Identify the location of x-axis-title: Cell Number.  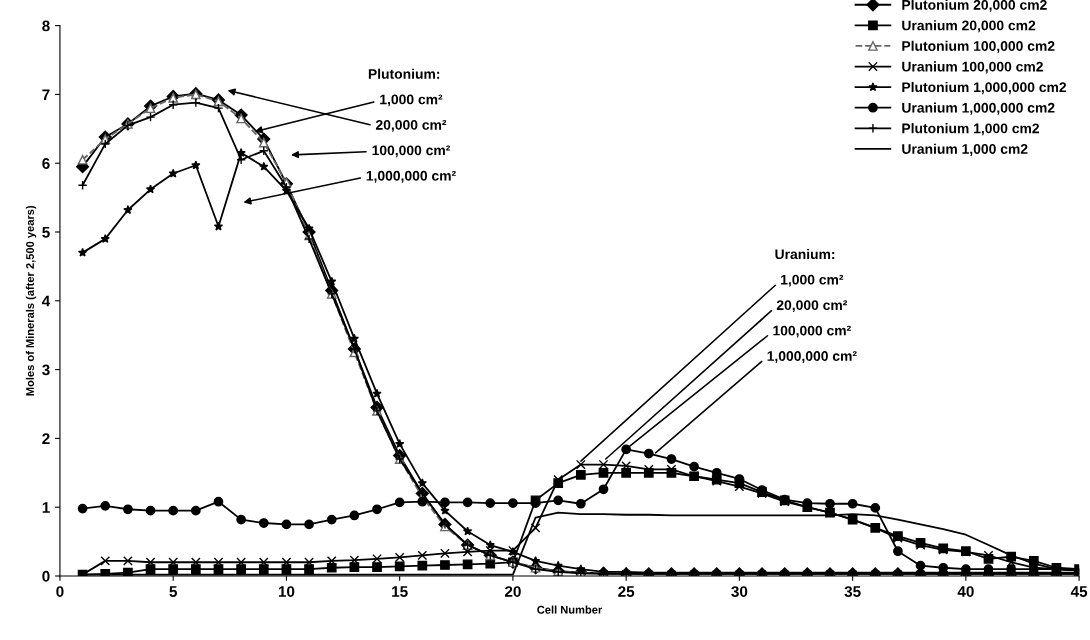
(570, 609).